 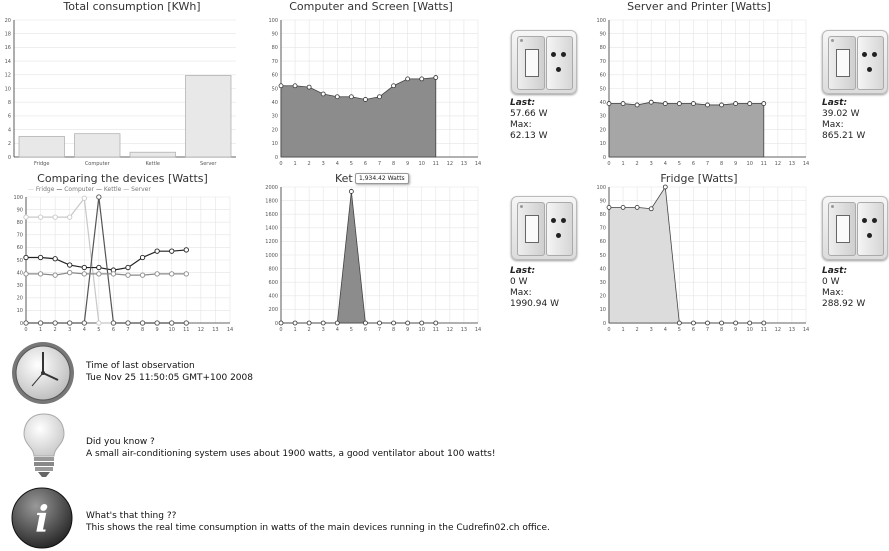 I want to click on max-value: 865.21 W, so click(x=844, y=136).